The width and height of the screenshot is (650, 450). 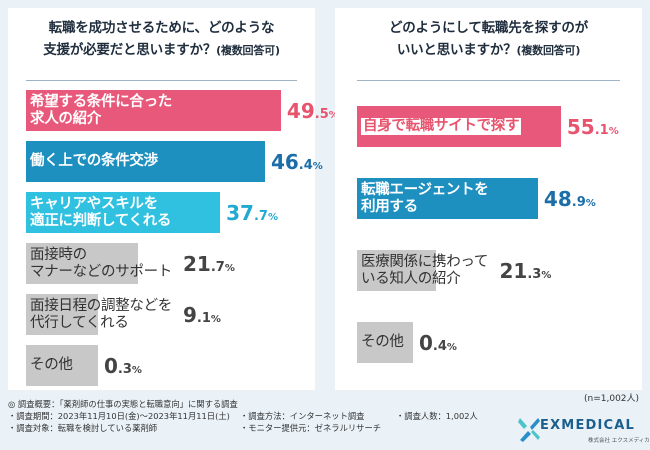 I want to click on footer-count: ・調査人数：1,002人, so click(x=437, y=416).